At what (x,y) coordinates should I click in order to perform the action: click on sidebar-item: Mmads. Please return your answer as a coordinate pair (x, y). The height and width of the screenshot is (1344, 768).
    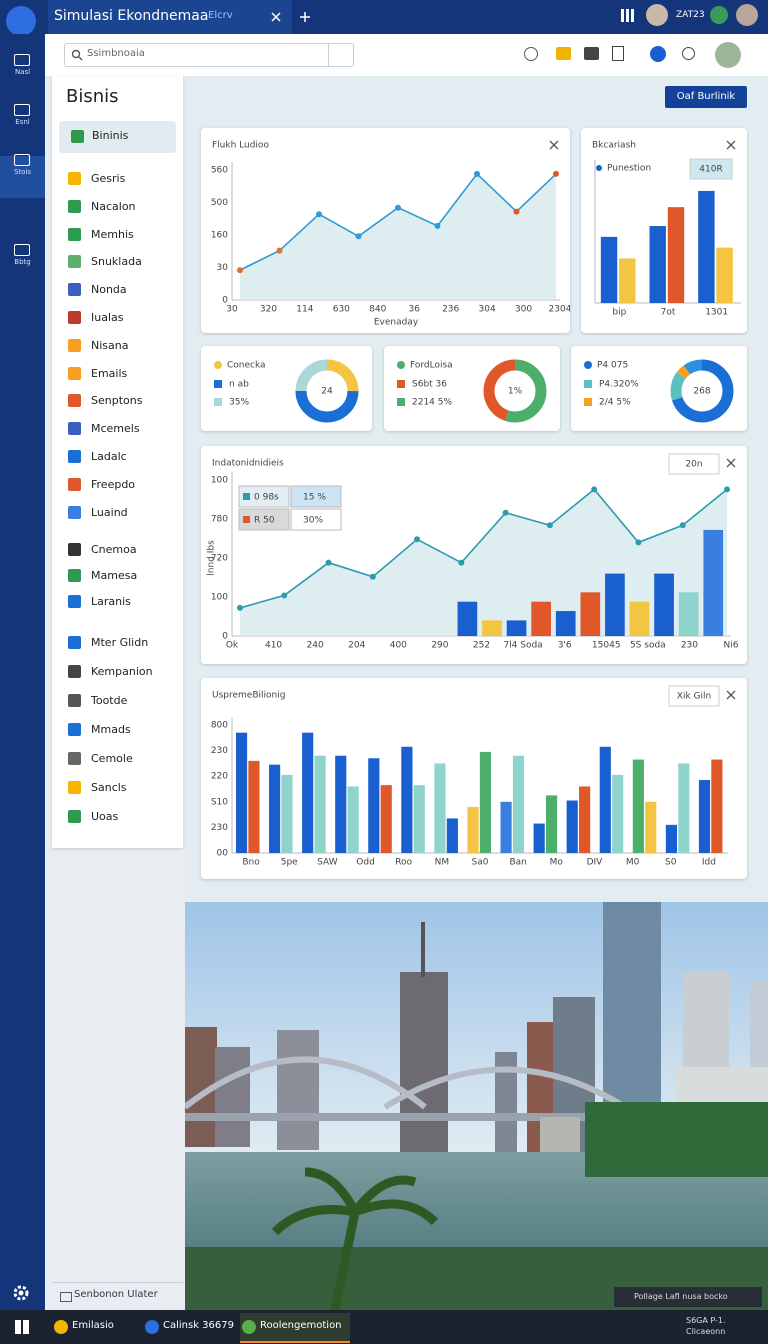
    Looking at the image, I should click on (123, 730).